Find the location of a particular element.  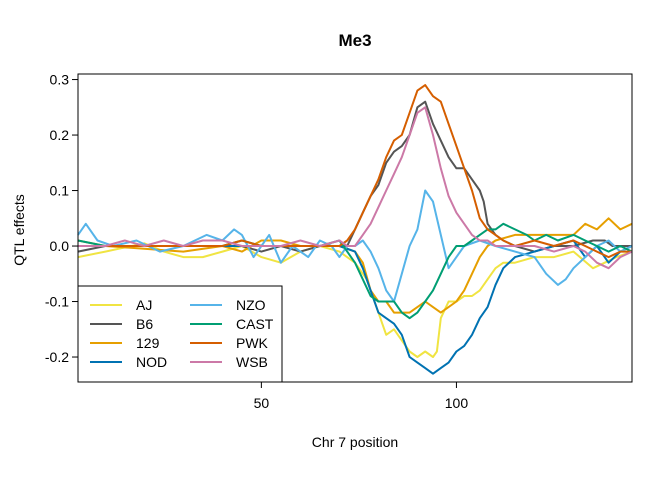

y-tick-label: 0.1 is located at coordinates (60, 191).